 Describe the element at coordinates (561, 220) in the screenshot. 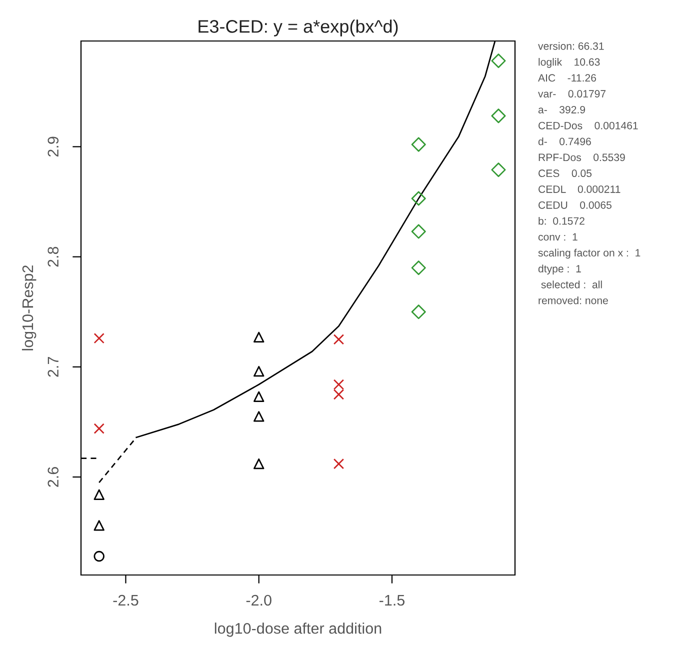

I see `text: b: 0.1572` at that location.